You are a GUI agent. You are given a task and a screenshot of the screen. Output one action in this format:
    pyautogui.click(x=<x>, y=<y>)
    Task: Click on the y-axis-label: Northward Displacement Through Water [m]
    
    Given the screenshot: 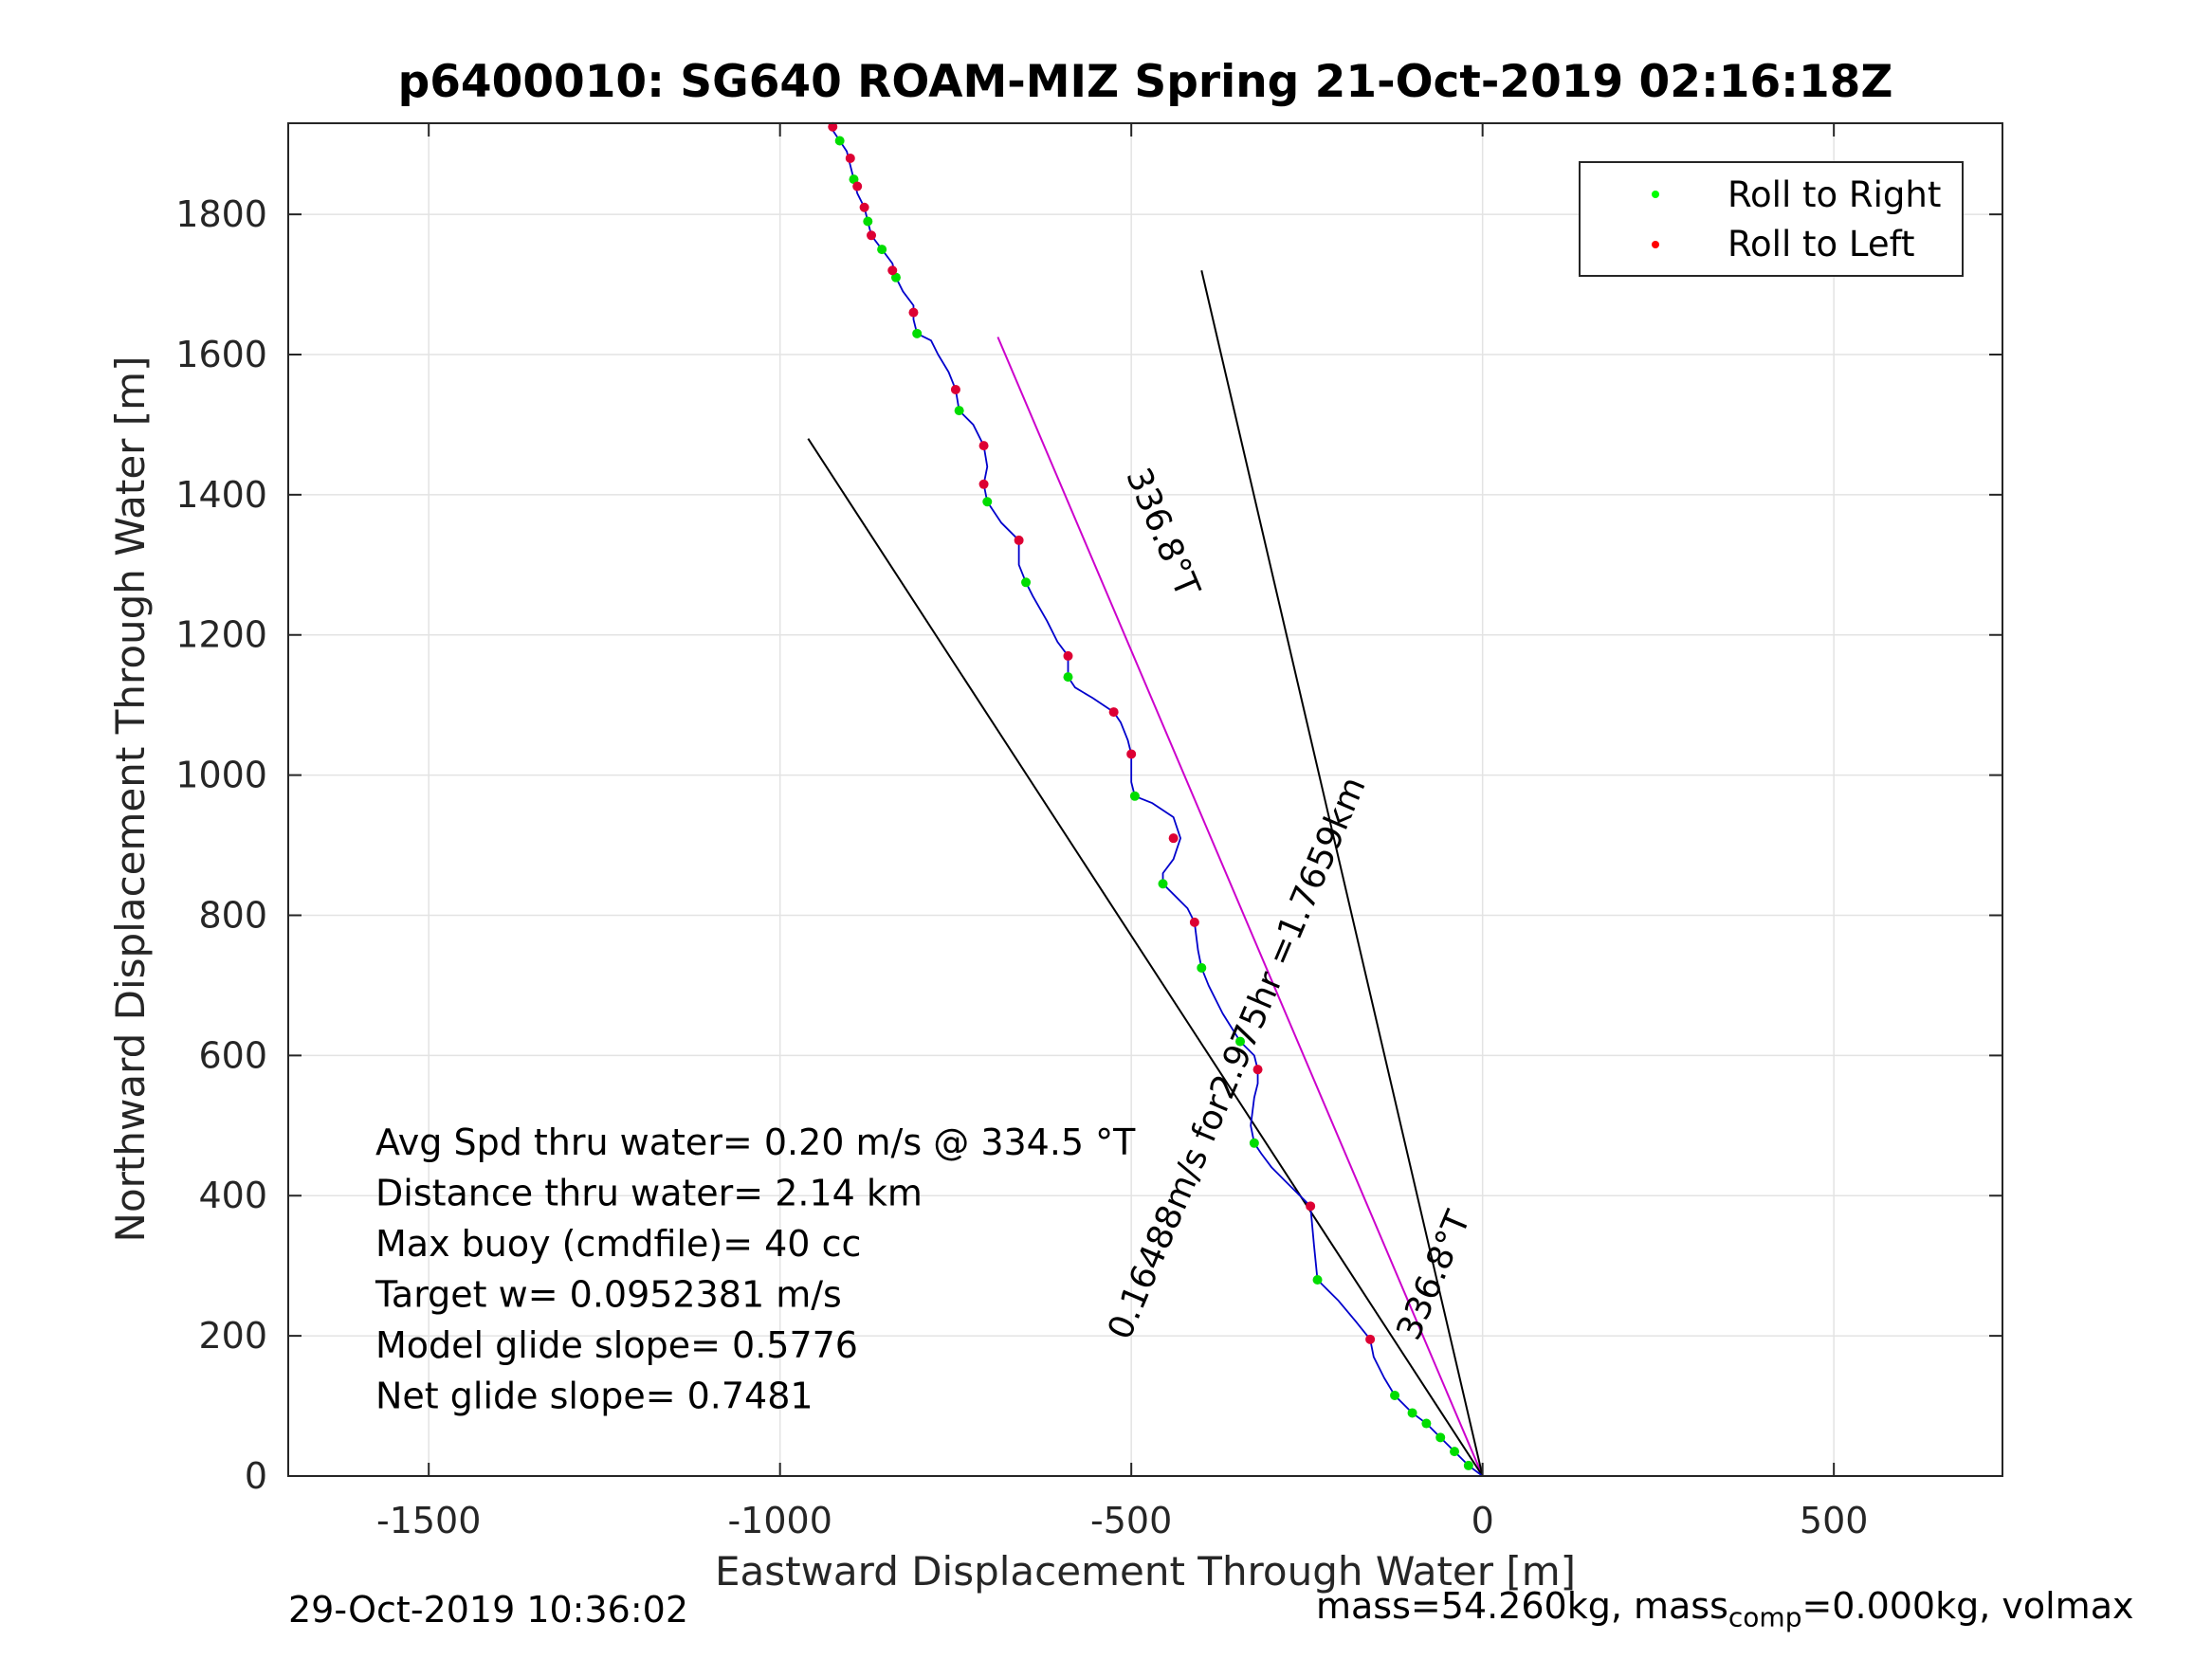 What is the action you would take?
    pyautogui.click(x=130, y=799)
    